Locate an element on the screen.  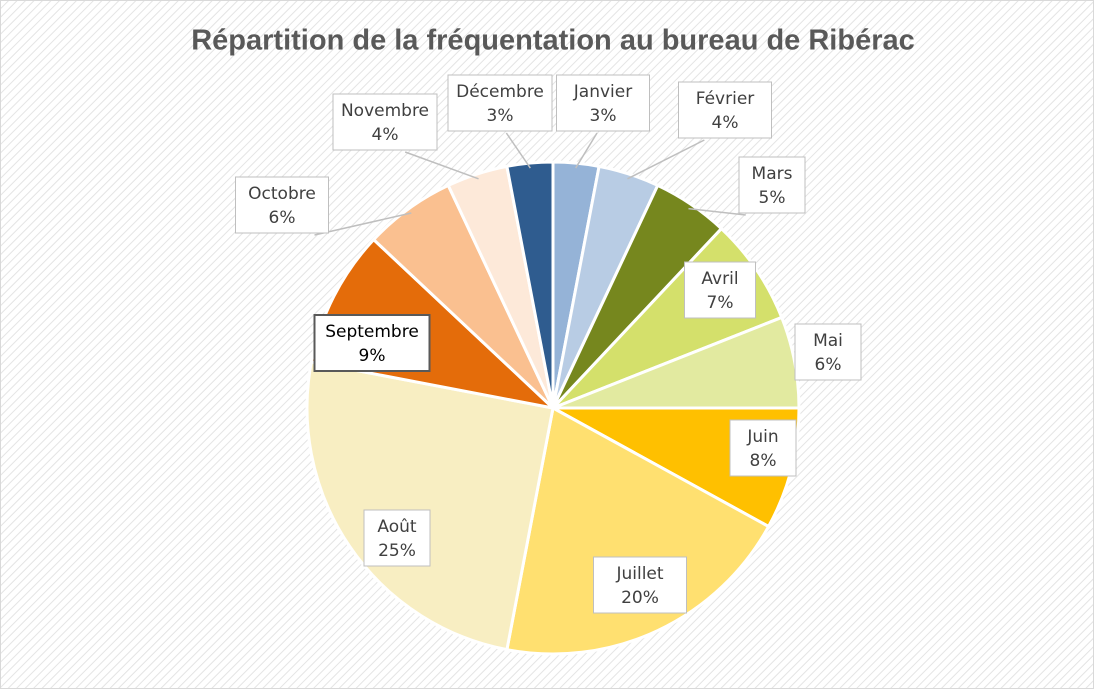
label-value: 7% is located at coordinates (720, 303).